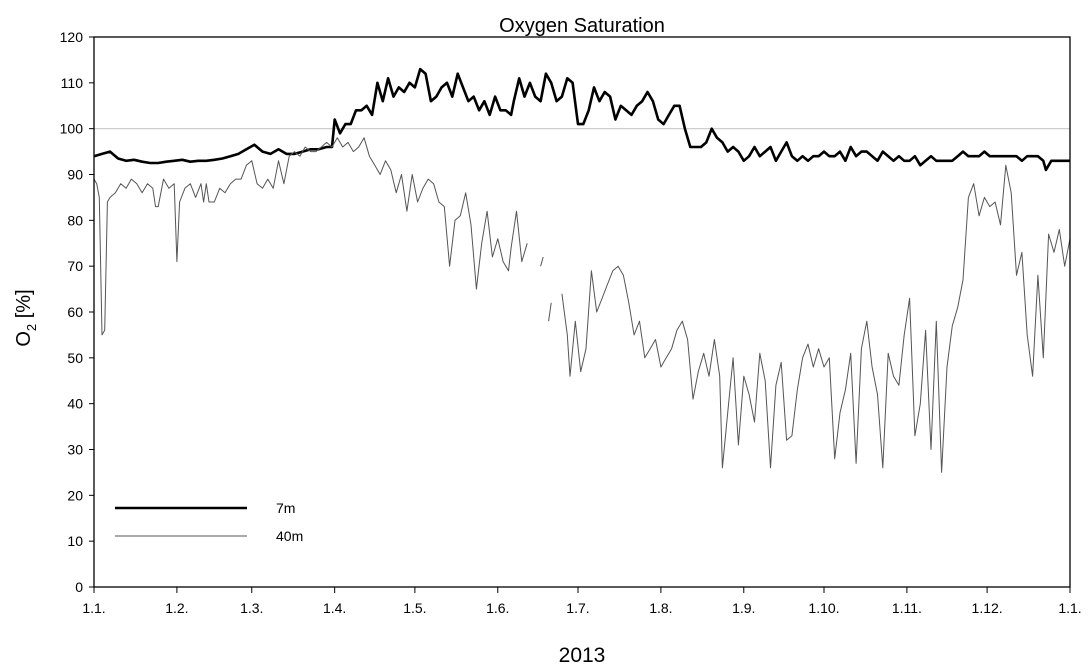 This screenshot has height=664, width=1090. I want to click on y-axis-label-main: O, so click(24, 339).